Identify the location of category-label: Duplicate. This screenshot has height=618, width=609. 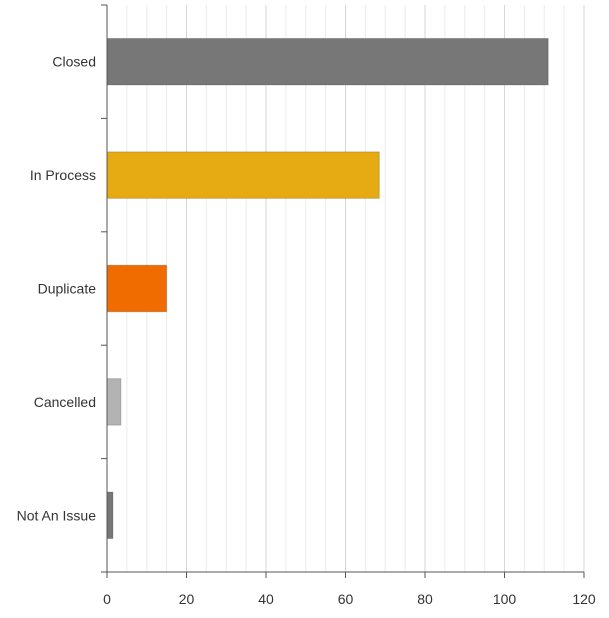
(67, 289).